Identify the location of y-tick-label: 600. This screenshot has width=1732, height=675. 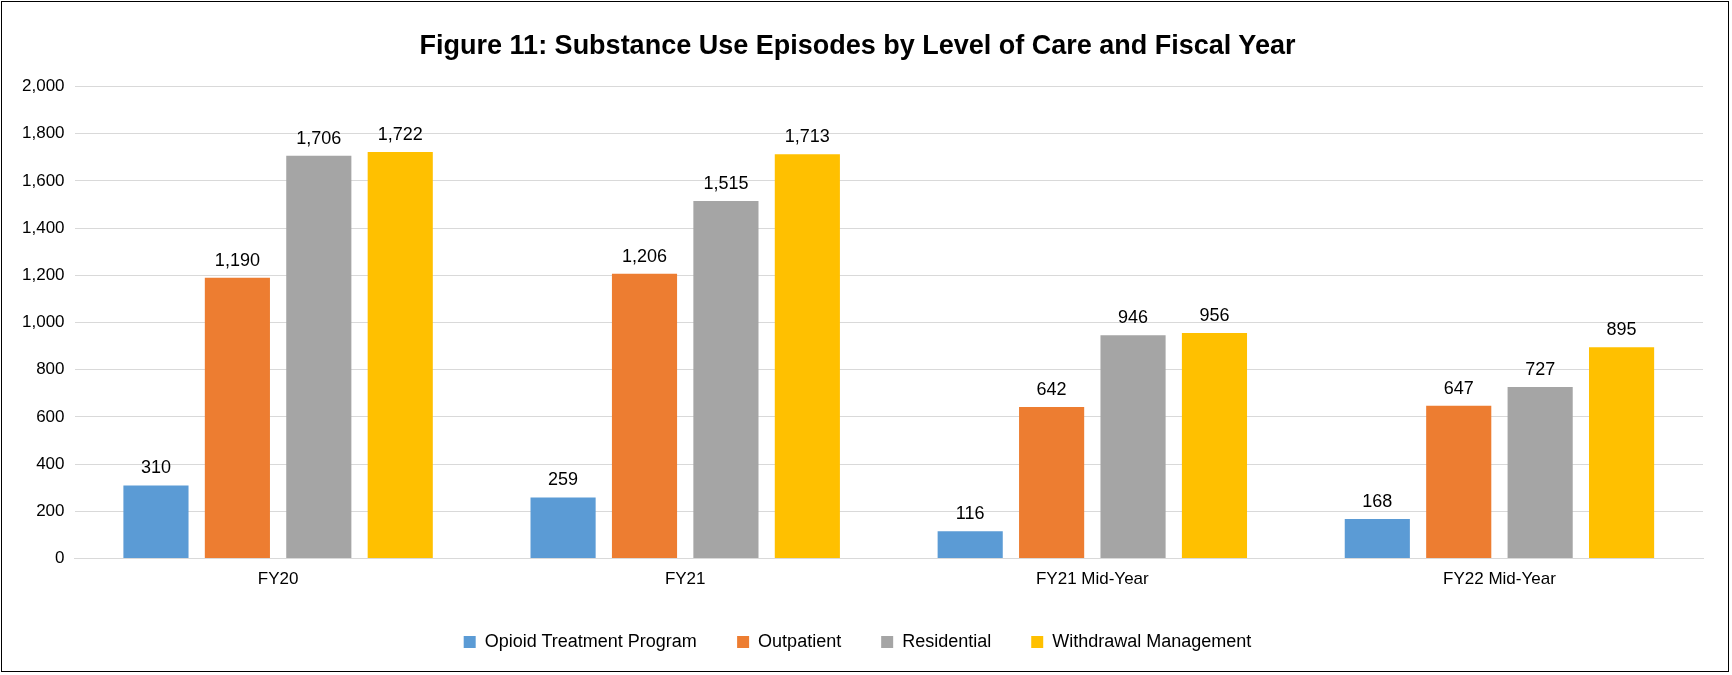
(50, 416).